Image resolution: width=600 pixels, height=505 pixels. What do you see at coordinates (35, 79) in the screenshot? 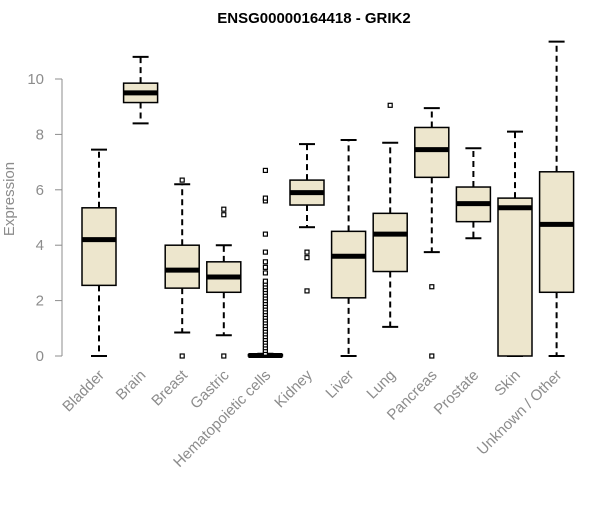
I see `y-tick-label: 10` at bounding box center [35, 79].